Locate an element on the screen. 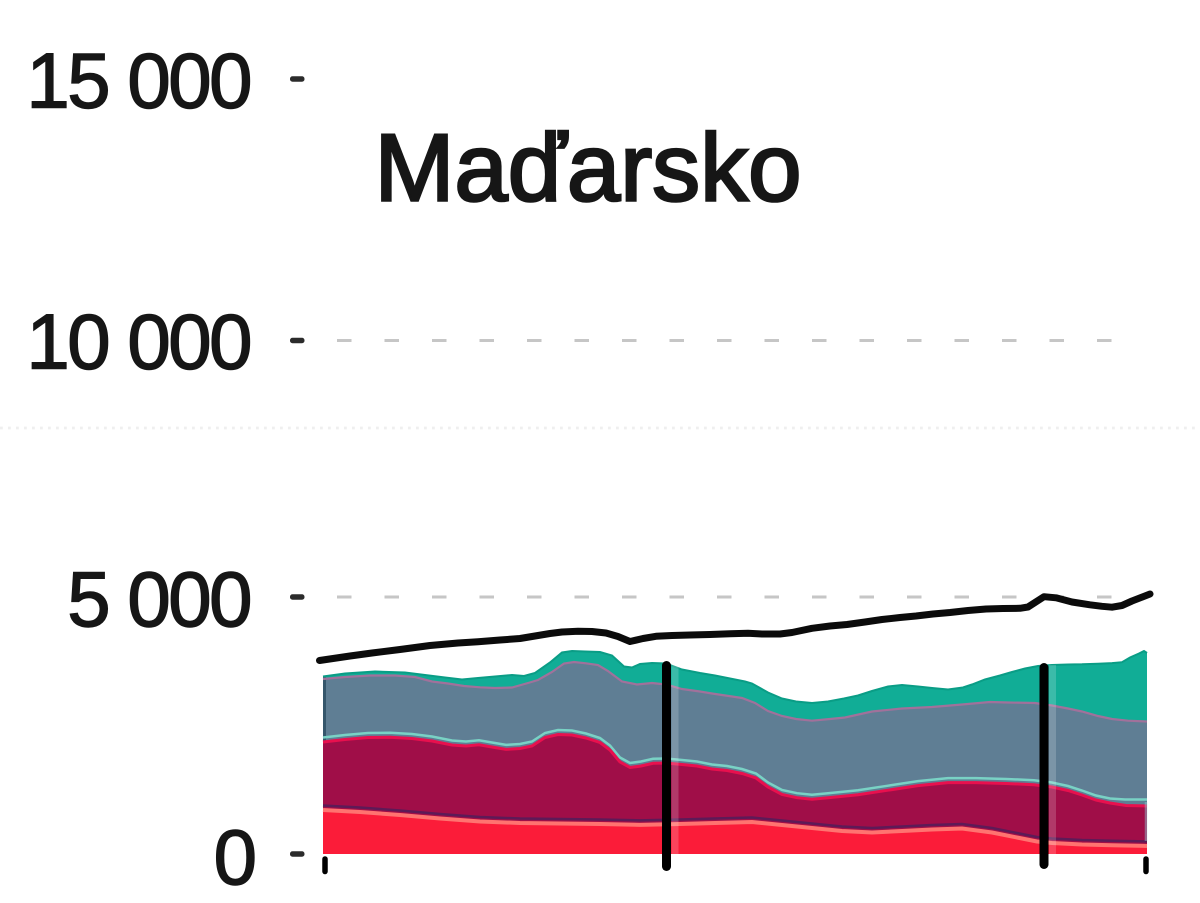  svg-text: 10 000 is located at coordinates (138, 342).